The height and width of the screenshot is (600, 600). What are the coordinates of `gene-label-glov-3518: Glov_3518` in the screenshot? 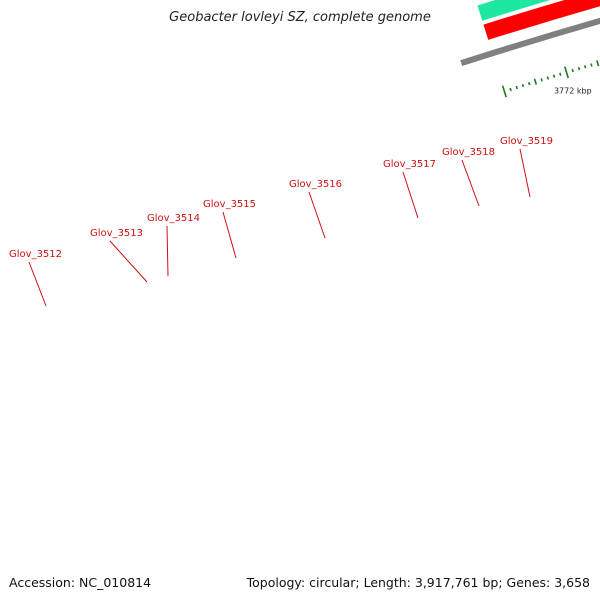 It's located at (468, 152).